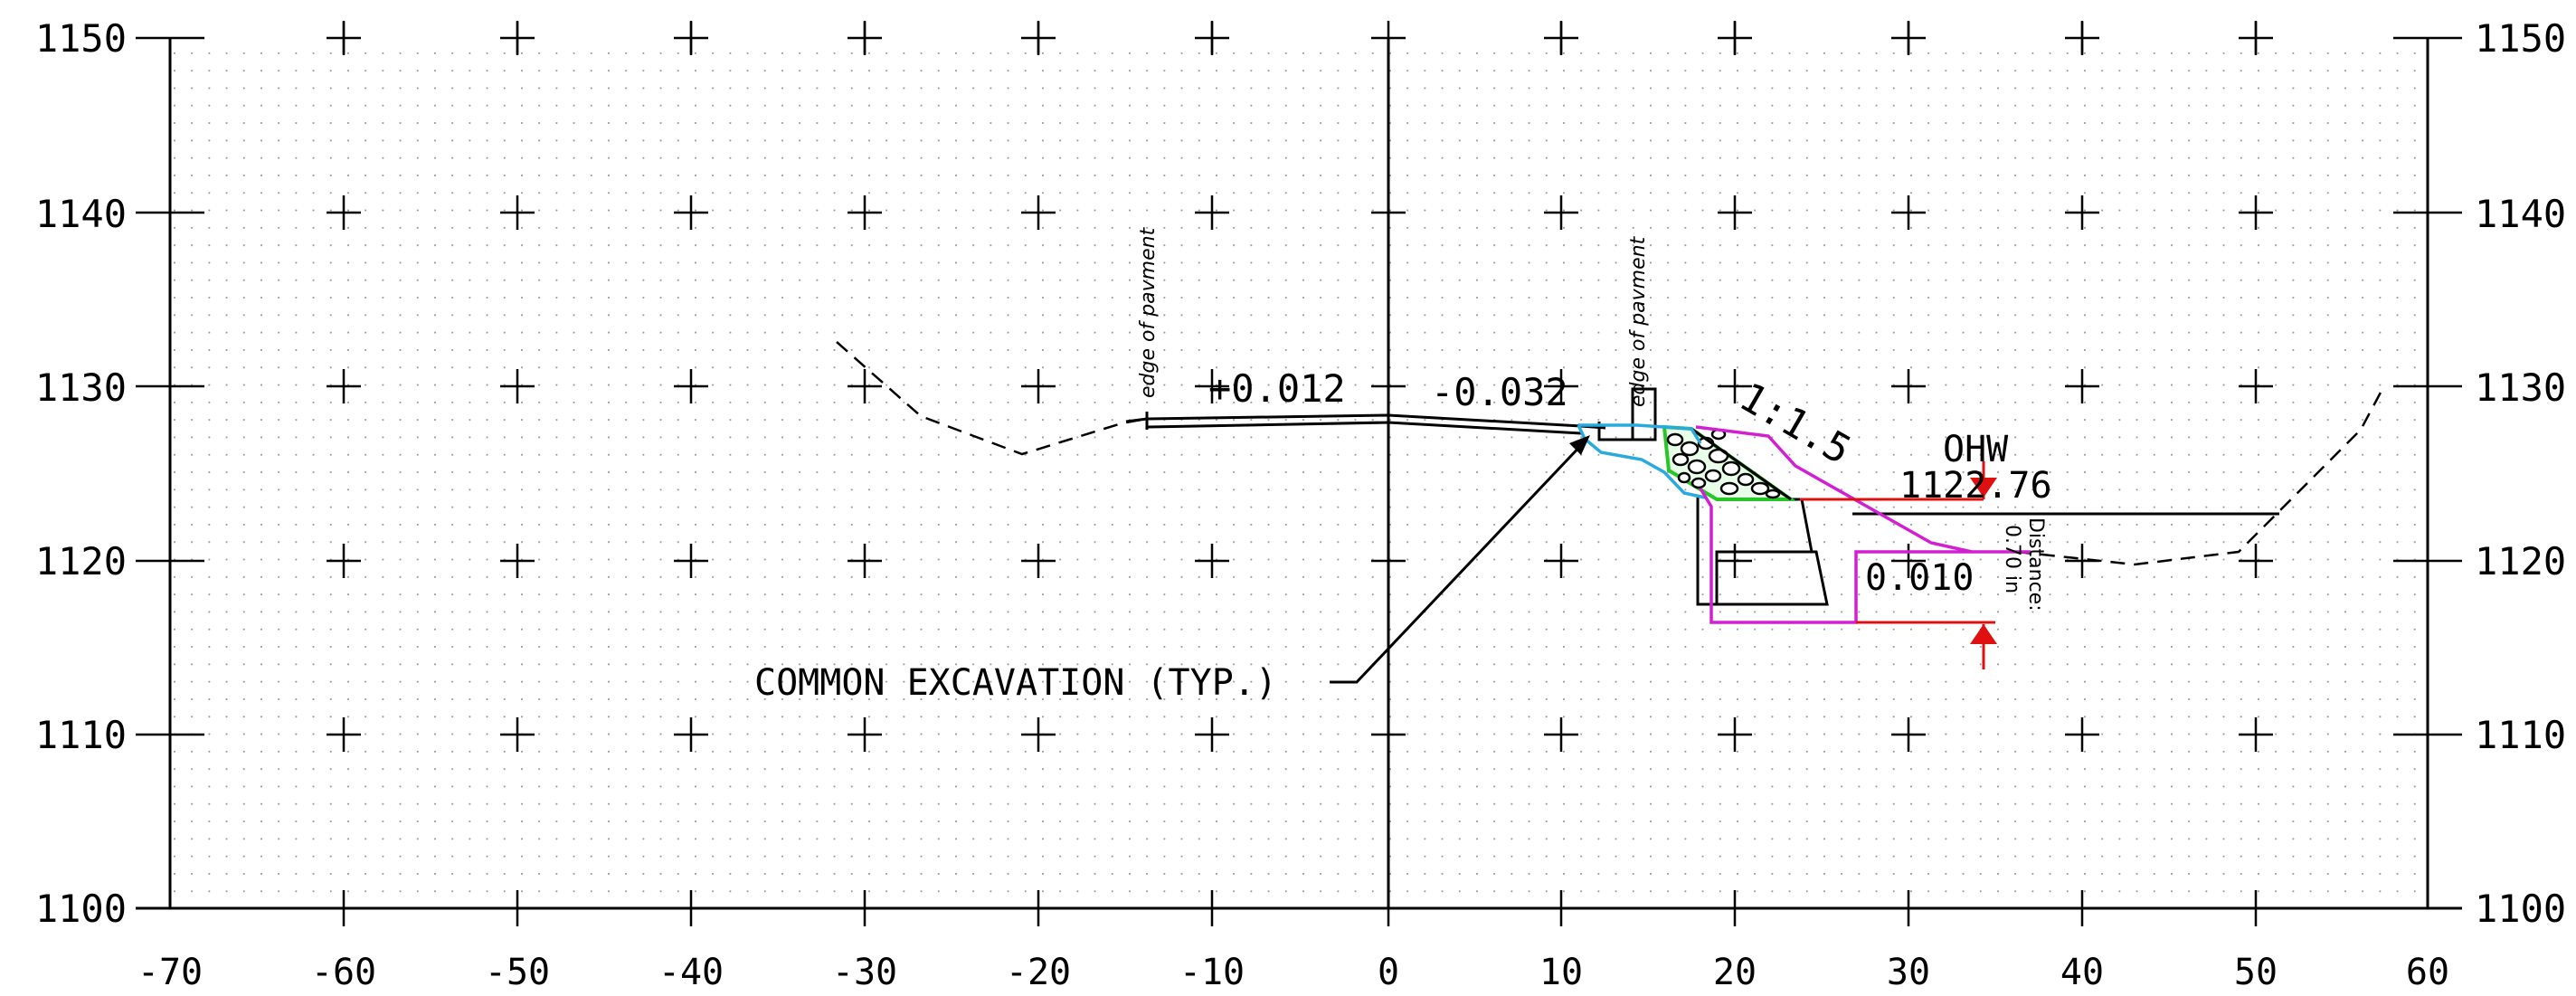  I want to click on x-tick-label: -60, so click(344, 972).